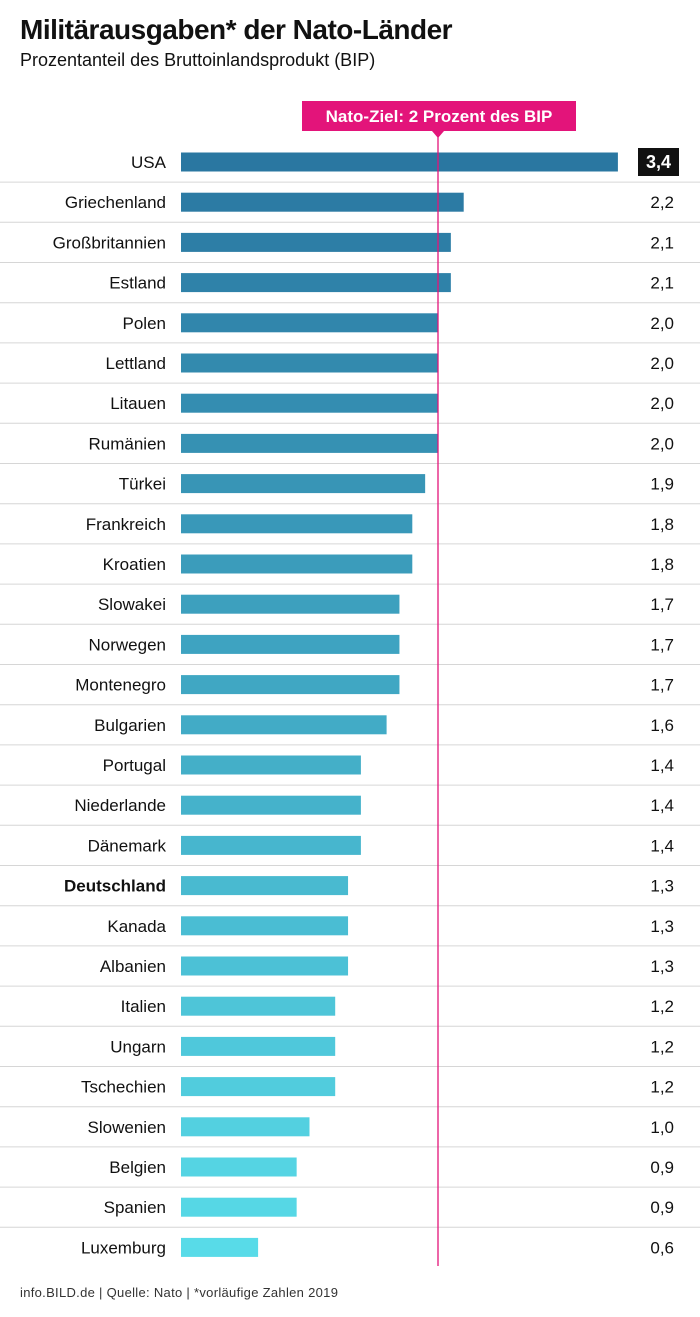  I want to click on value-label: 0,6, so click(662, 1247).